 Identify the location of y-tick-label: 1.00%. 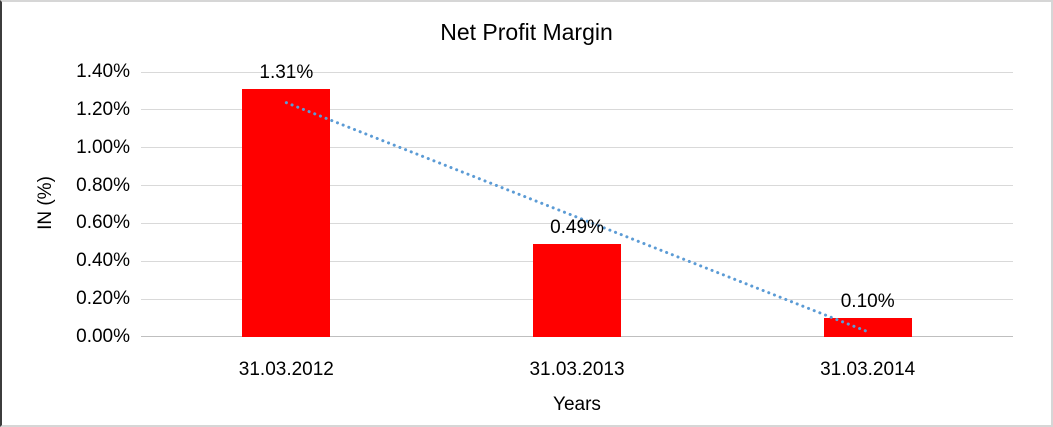
(103, 147).